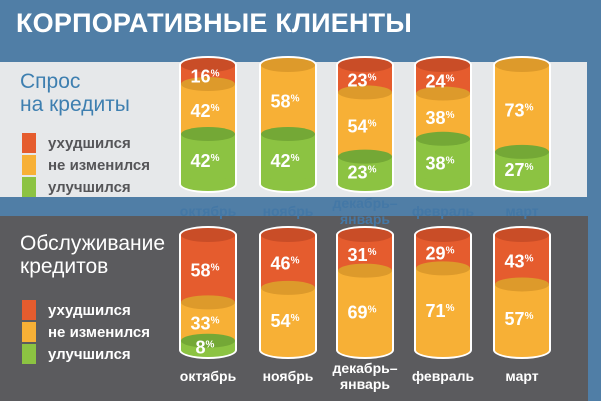  Describe the element at coordinates (362, 312) in the screenshot. I see `data-label: 69%` at that location.